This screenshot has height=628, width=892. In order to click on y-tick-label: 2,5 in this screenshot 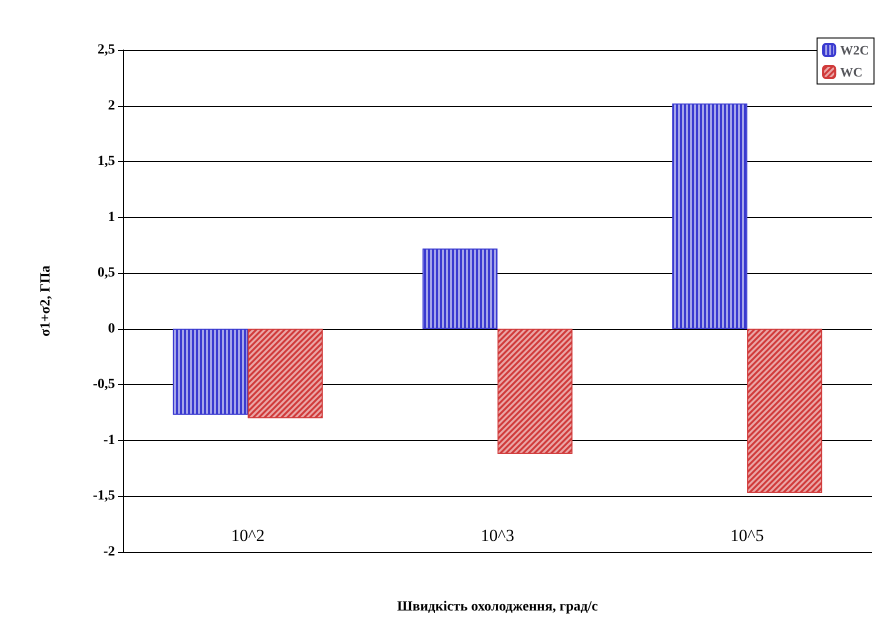, I will do `click(106, 50)`.